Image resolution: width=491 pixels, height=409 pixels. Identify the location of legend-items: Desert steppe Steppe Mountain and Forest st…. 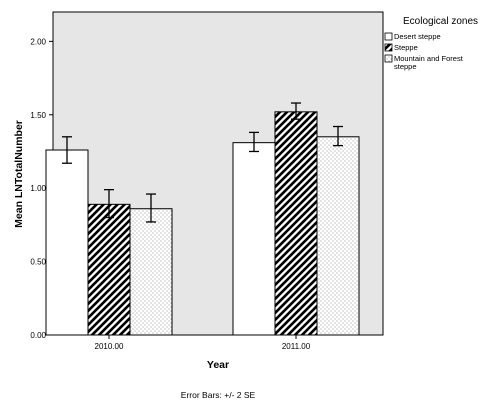
(424, 51).